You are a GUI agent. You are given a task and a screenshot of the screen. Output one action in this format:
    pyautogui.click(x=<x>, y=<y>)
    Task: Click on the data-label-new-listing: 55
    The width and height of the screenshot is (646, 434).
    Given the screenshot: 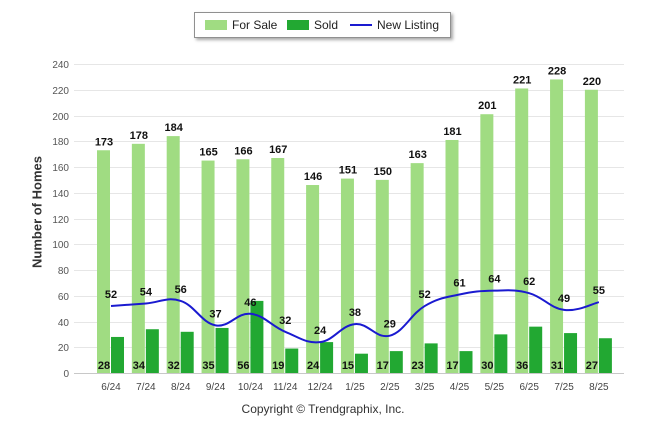 What is the action you would take?
    pyautogui.click(x=599, y=291)
    